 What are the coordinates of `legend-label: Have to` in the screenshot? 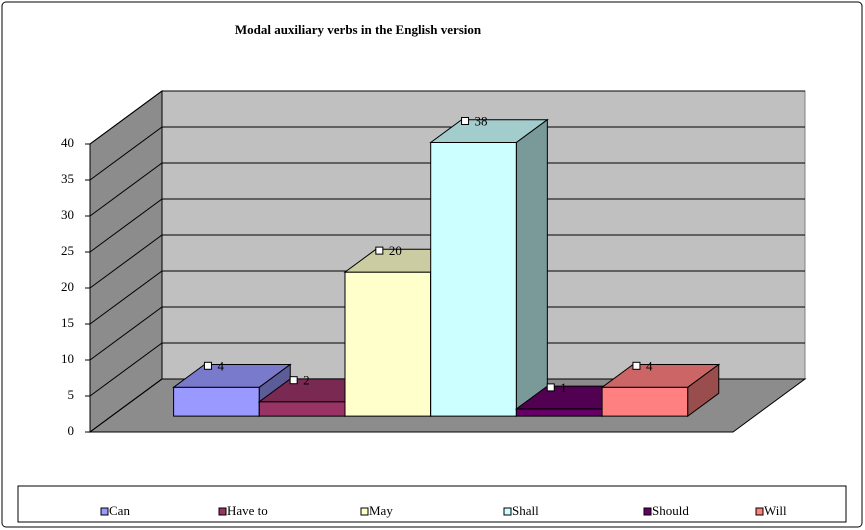 It's located at (247, 510).